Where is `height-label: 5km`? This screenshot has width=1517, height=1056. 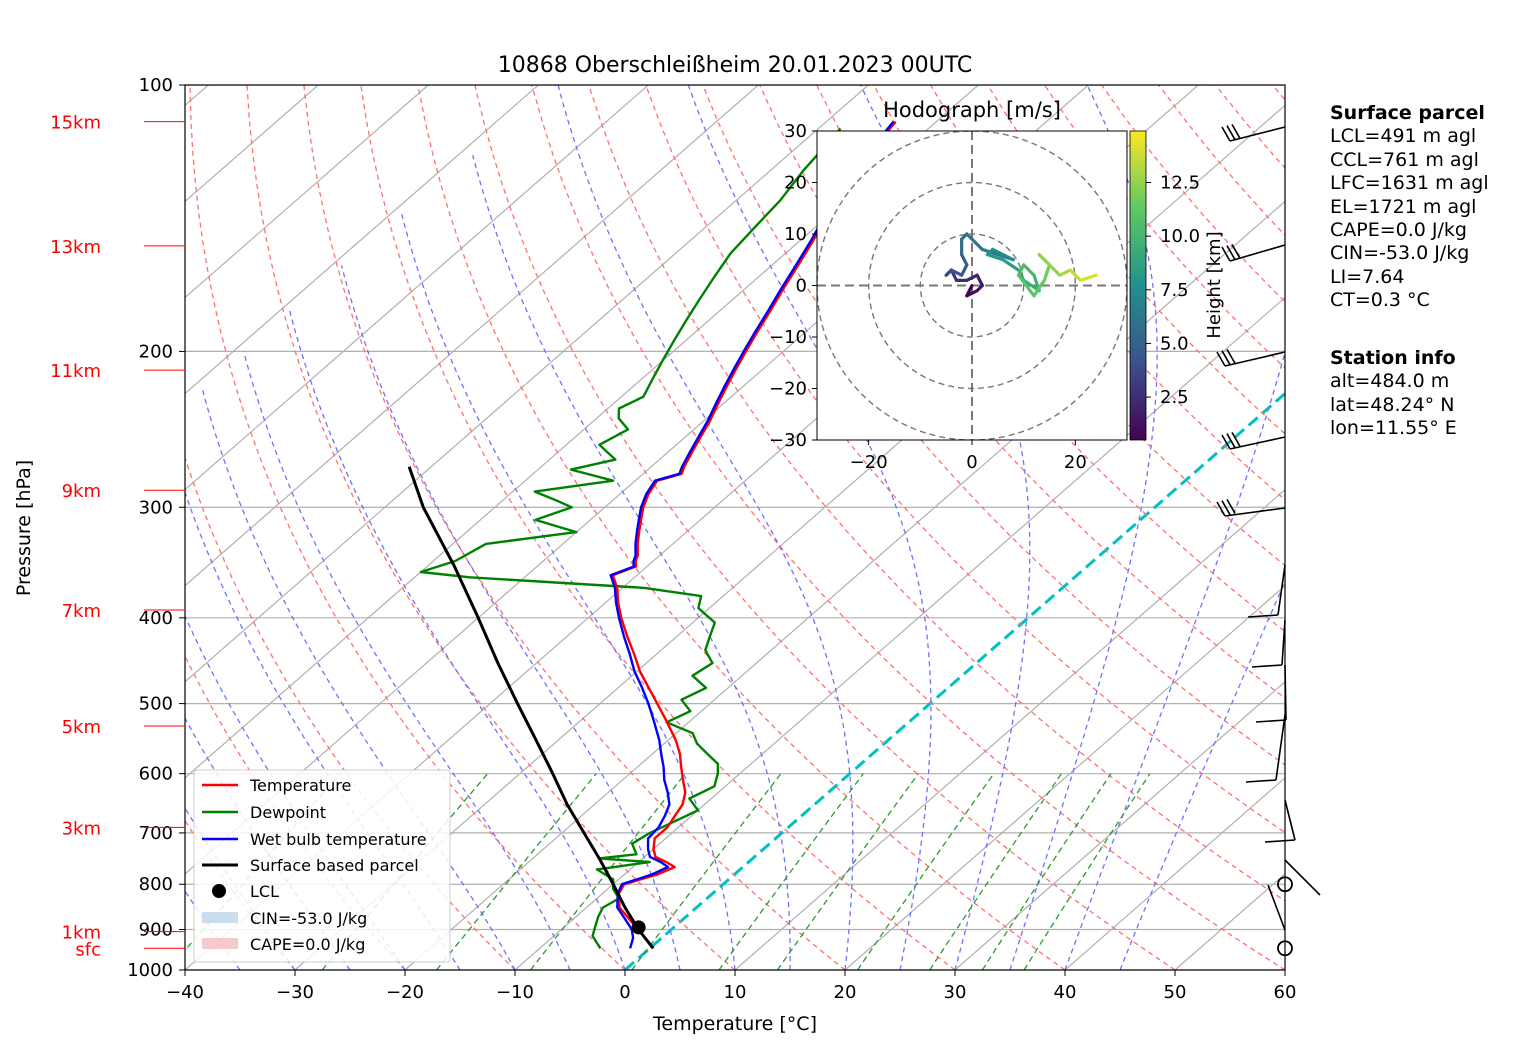 height-label: 5km is located at coordinates (81, 727).